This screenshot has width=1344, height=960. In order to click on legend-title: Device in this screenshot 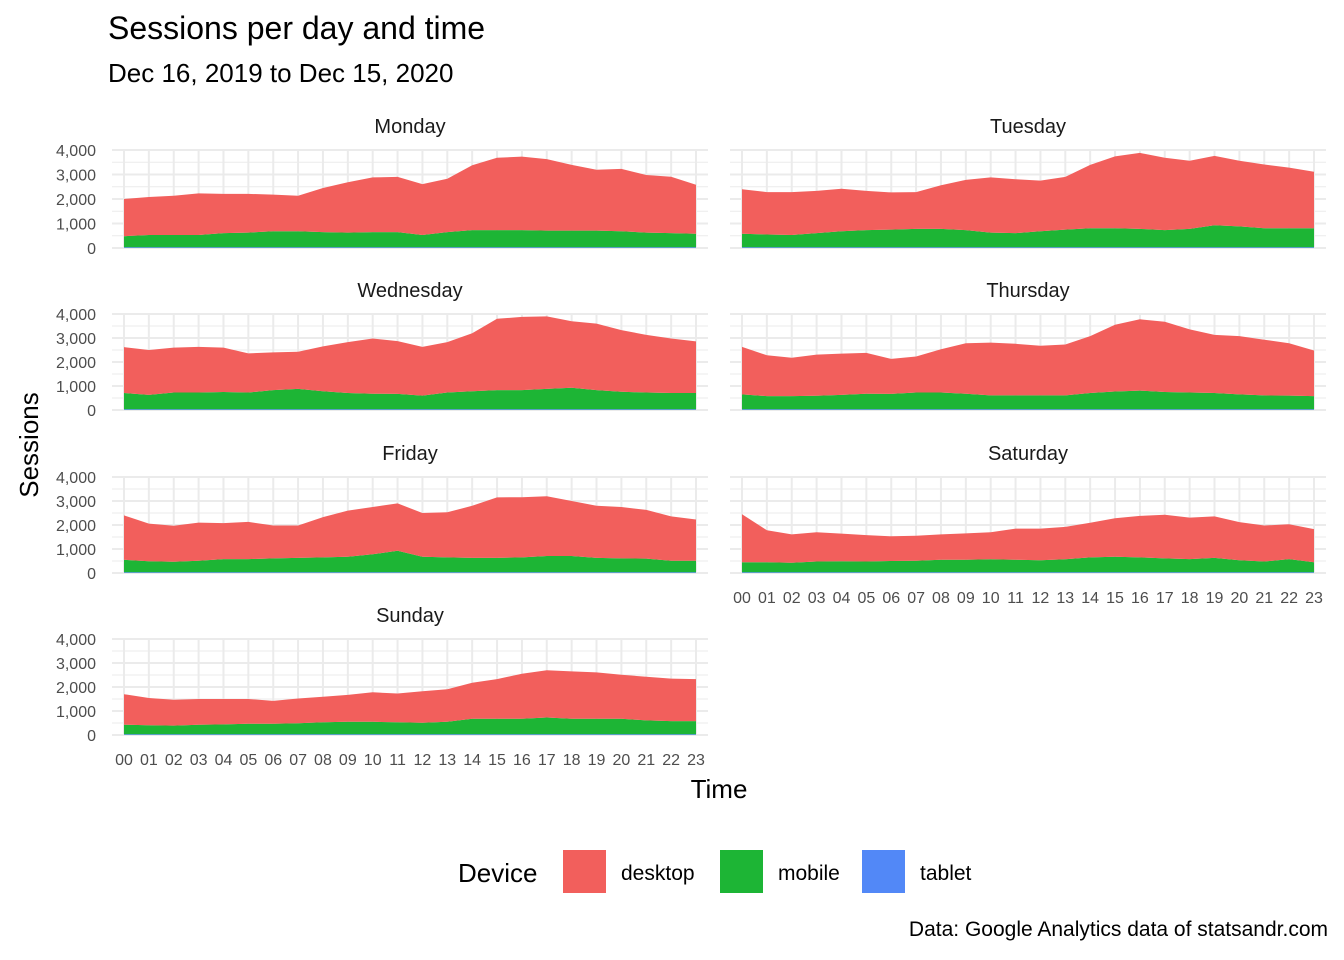, I will do `click(497, 873)`.